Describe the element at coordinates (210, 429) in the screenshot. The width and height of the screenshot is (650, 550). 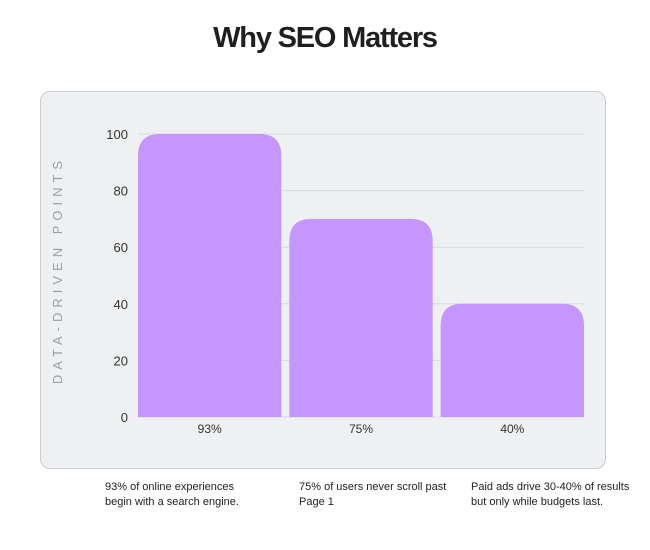
I see `x-tick-label: 93%` at that location.